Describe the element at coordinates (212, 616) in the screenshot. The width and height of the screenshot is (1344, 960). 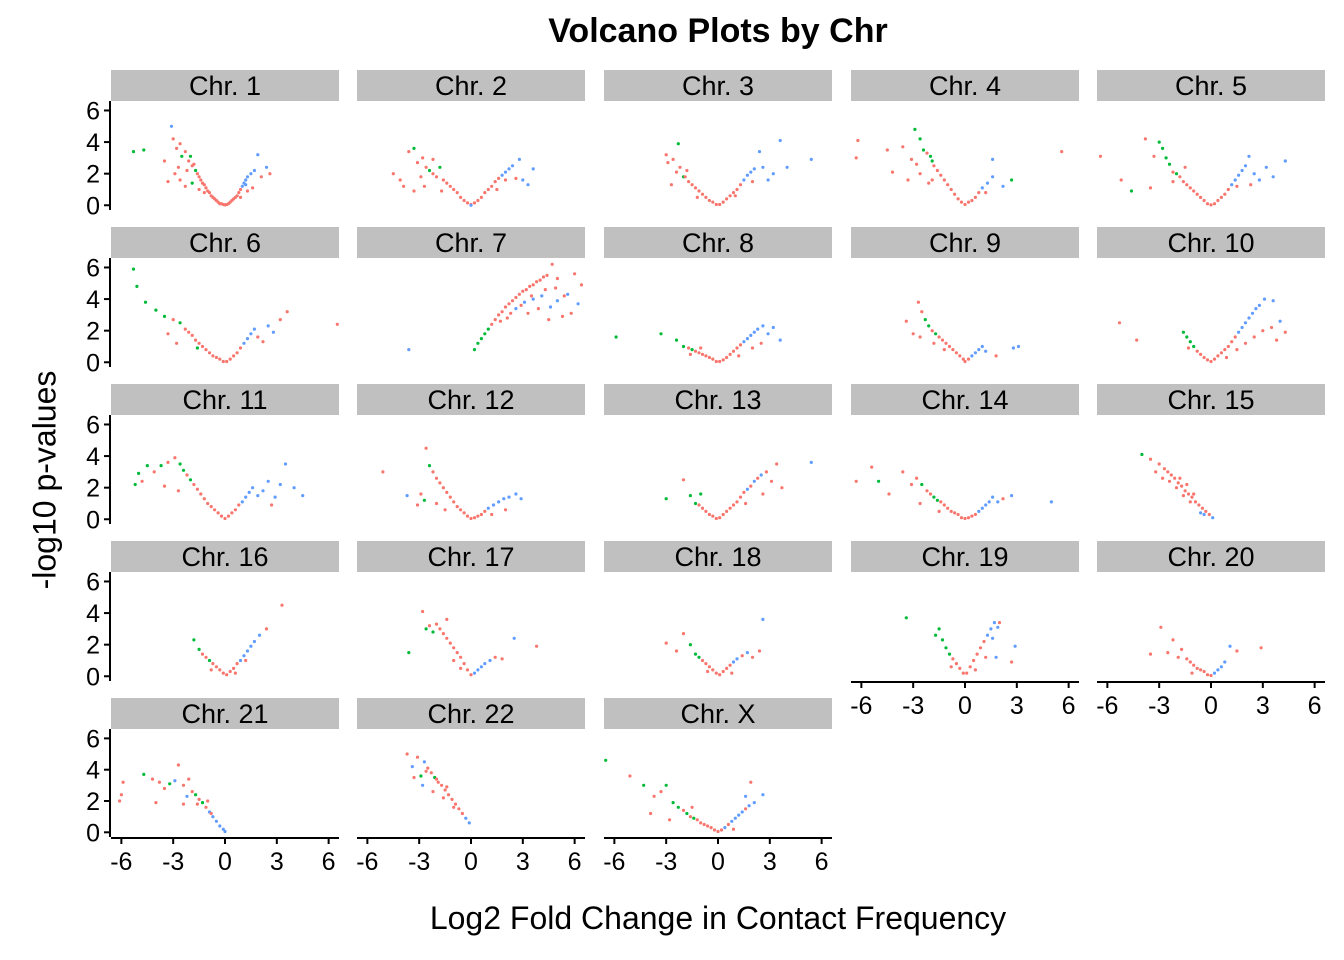
I see `panel: Chr. 16 0 2 4 6` at that location.